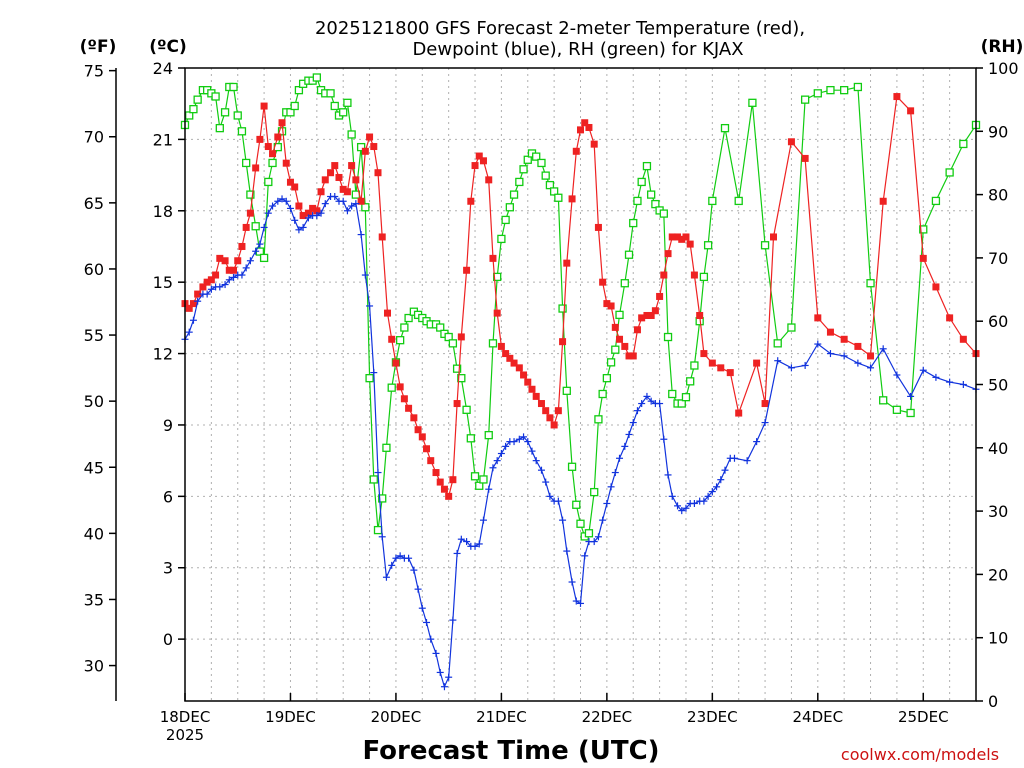  I want to click on celsius-tick-label: 6, so click(168, 496).